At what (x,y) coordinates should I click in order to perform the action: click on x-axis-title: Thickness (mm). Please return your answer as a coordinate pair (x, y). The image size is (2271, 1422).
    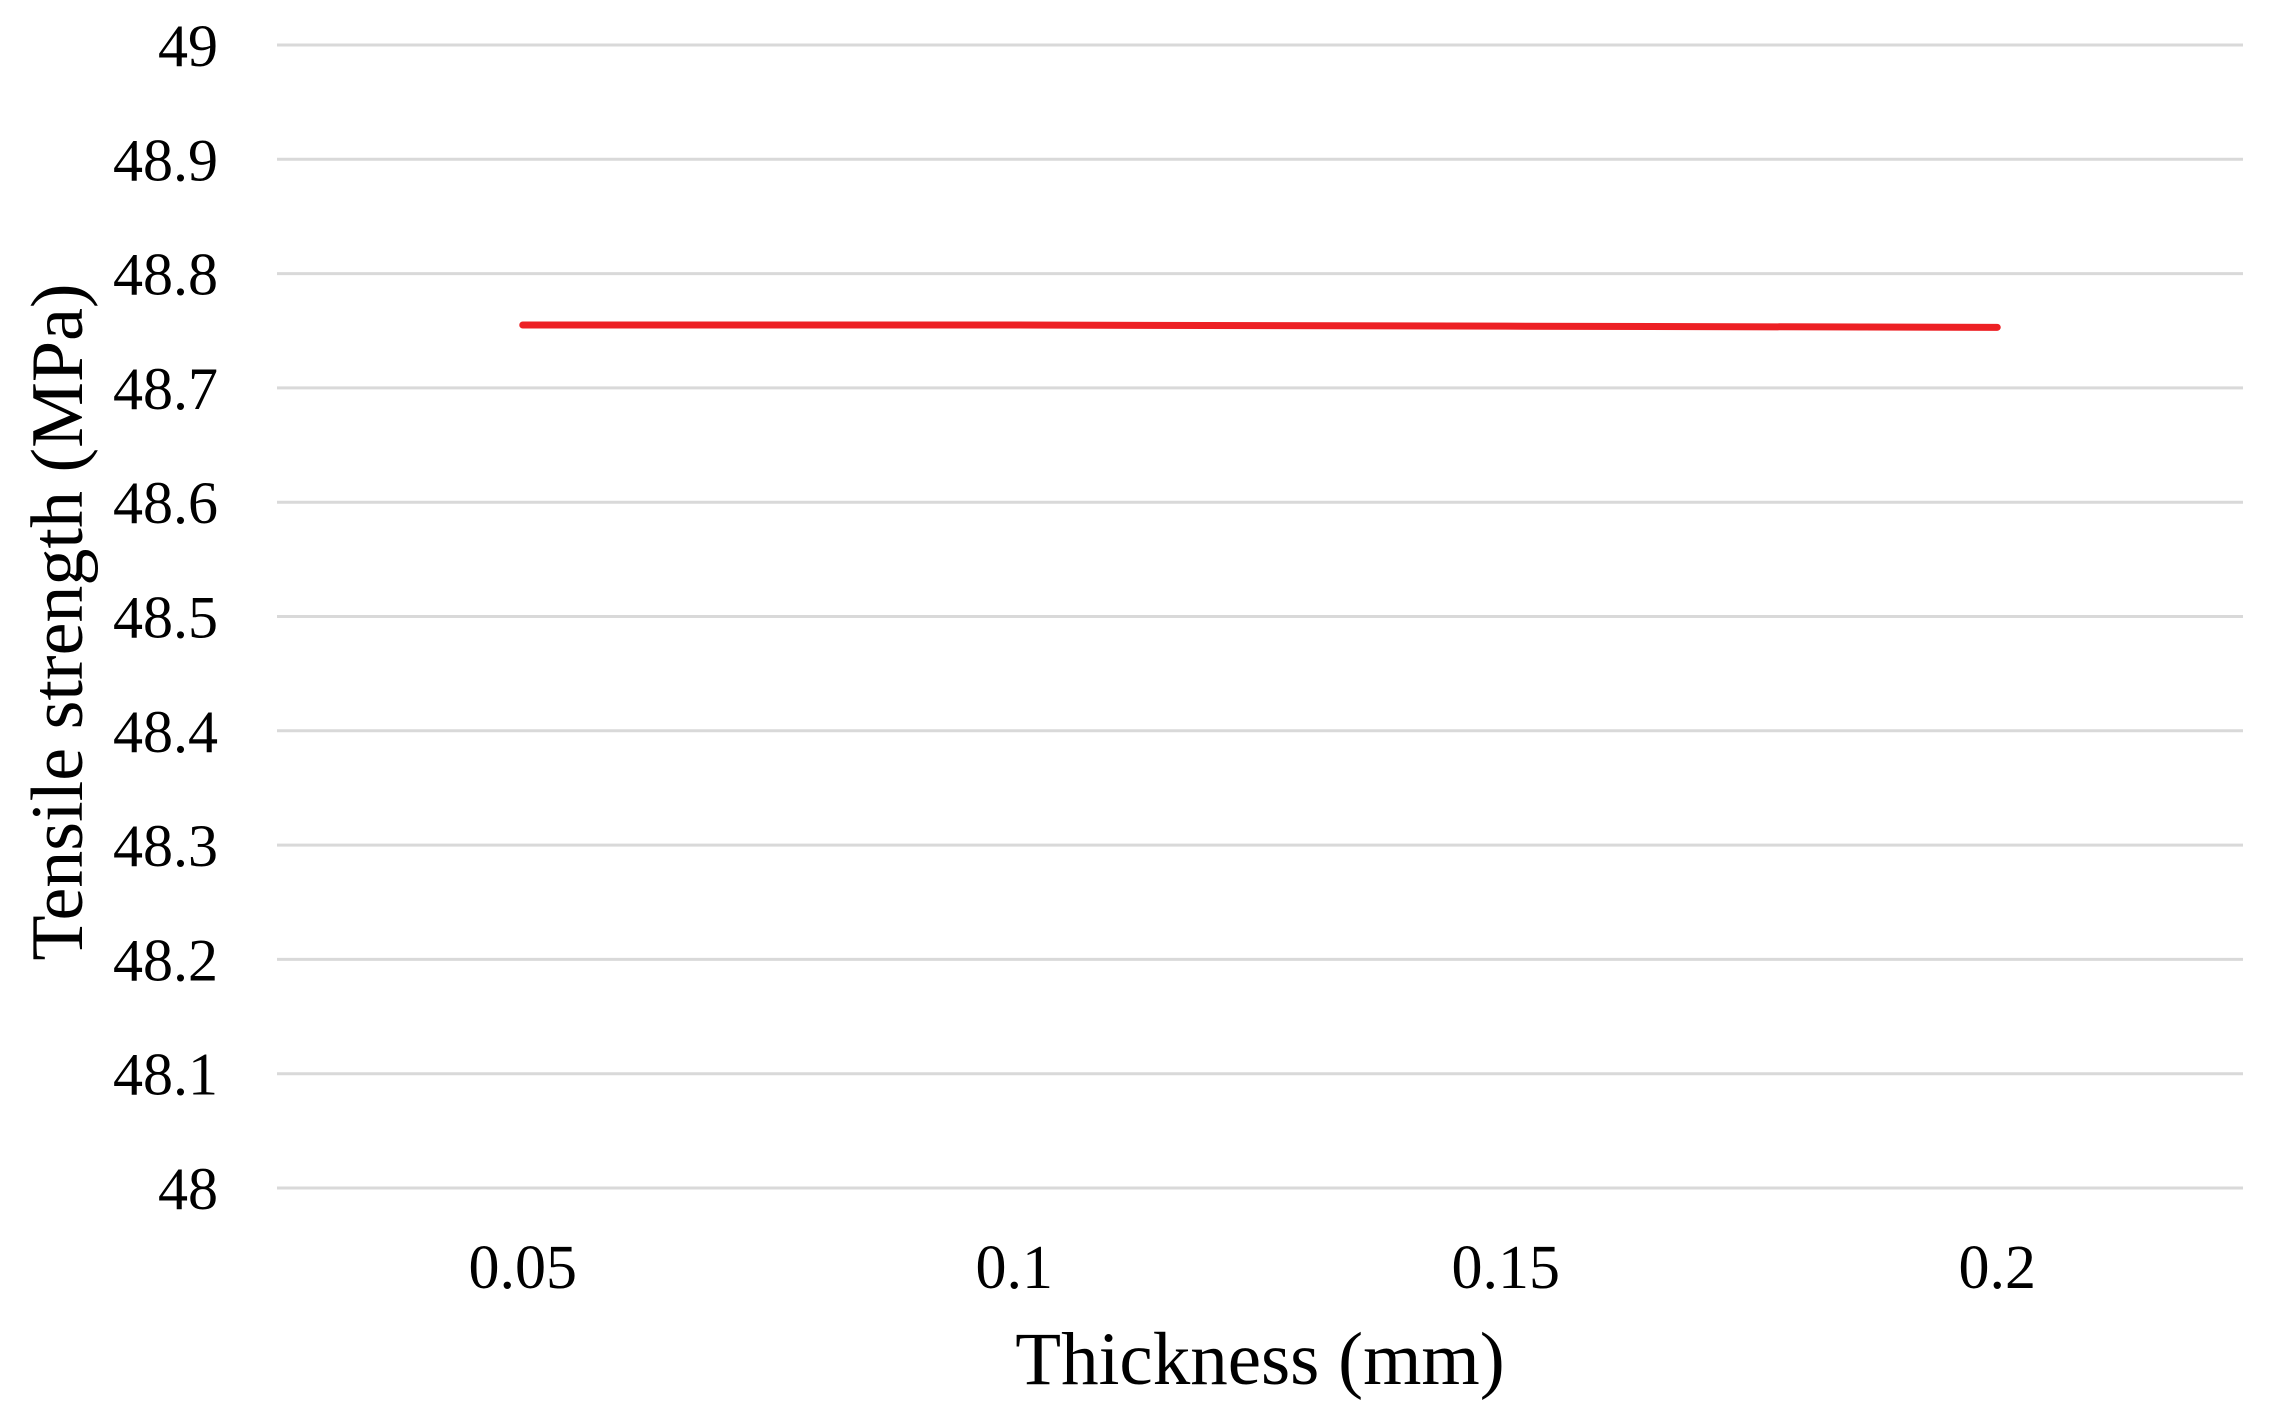
    Looking at the image, I should click on (1260, 1359).